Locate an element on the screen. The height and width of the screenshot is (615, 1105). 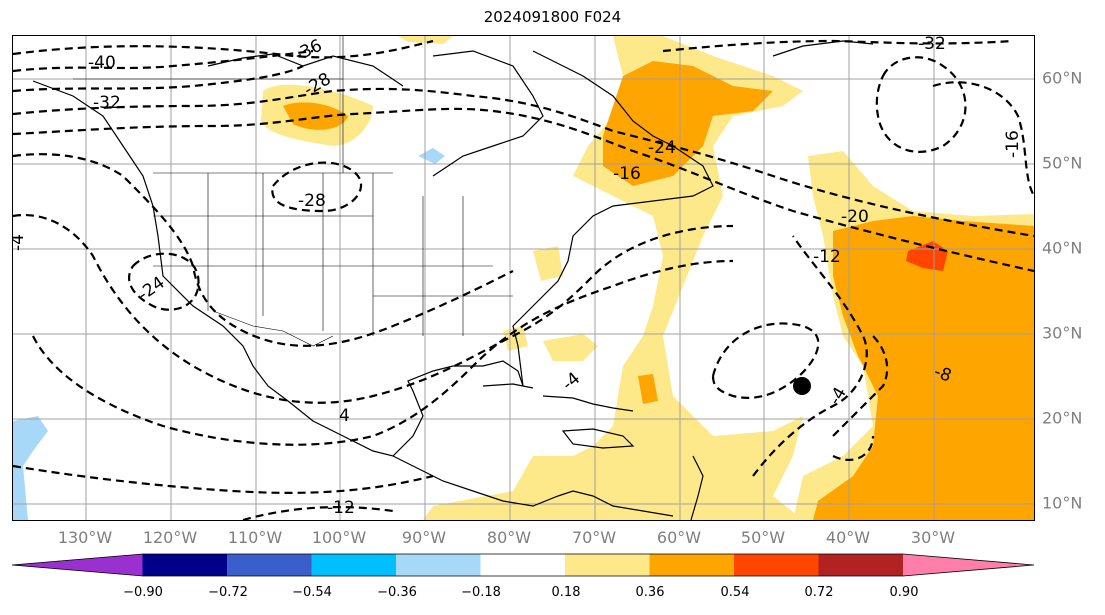
svg-text: -28 is located at coordinates (312, 201).